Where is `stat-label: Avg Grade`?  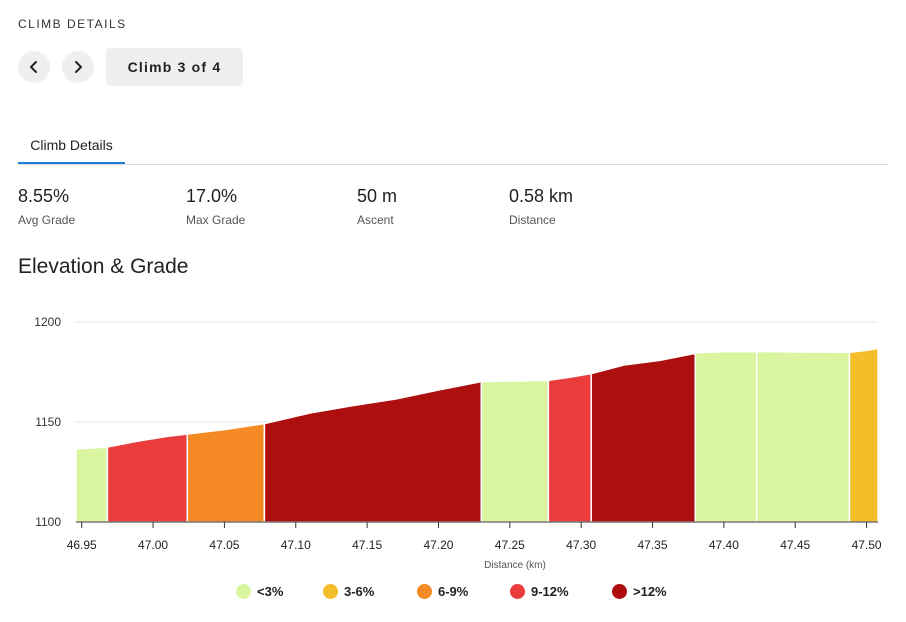
stat-label: Avg Grade is located at coordinates (47, 220).